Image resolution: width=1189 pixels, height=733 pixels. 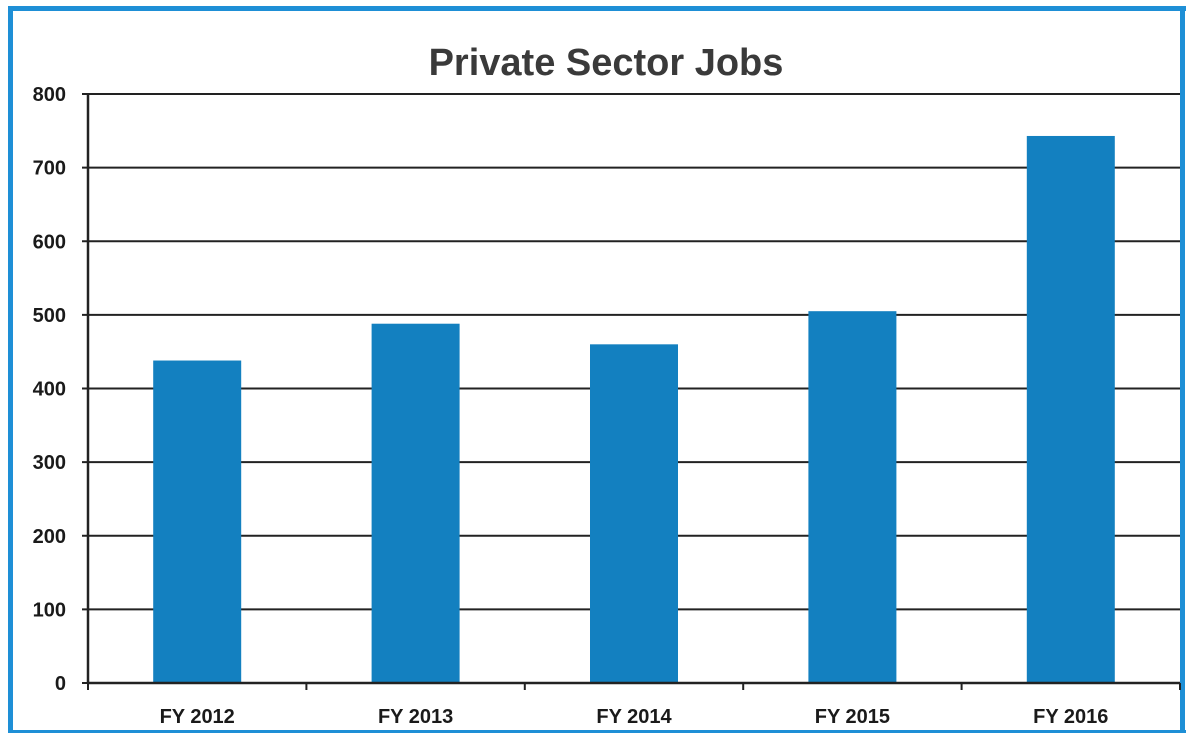 What do you see at coordinates (49, 95) in the screenshot?
I see `y-tick-label: 800` at bounding box center [49, 95].